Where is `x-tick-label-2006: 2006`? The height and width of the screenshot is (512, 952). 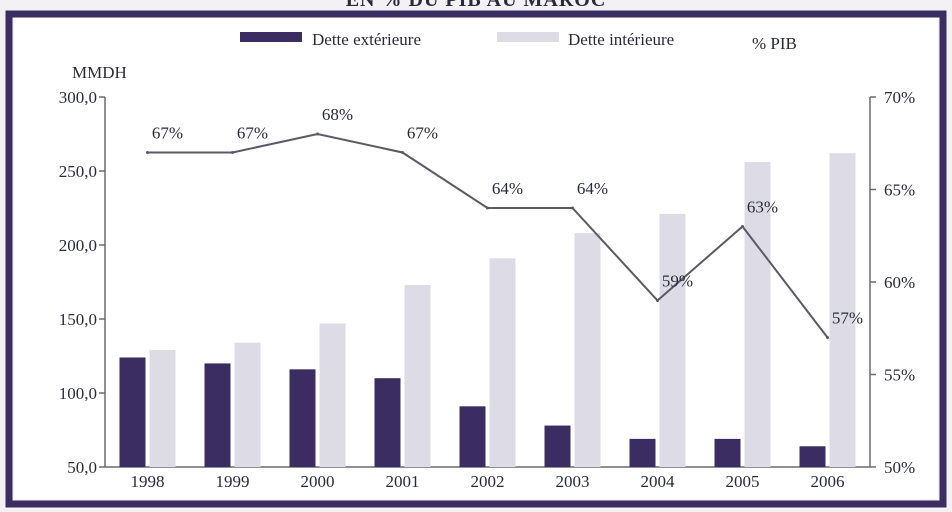
x-tick-label-2006: 2006 is located at coordinates (828, 481).